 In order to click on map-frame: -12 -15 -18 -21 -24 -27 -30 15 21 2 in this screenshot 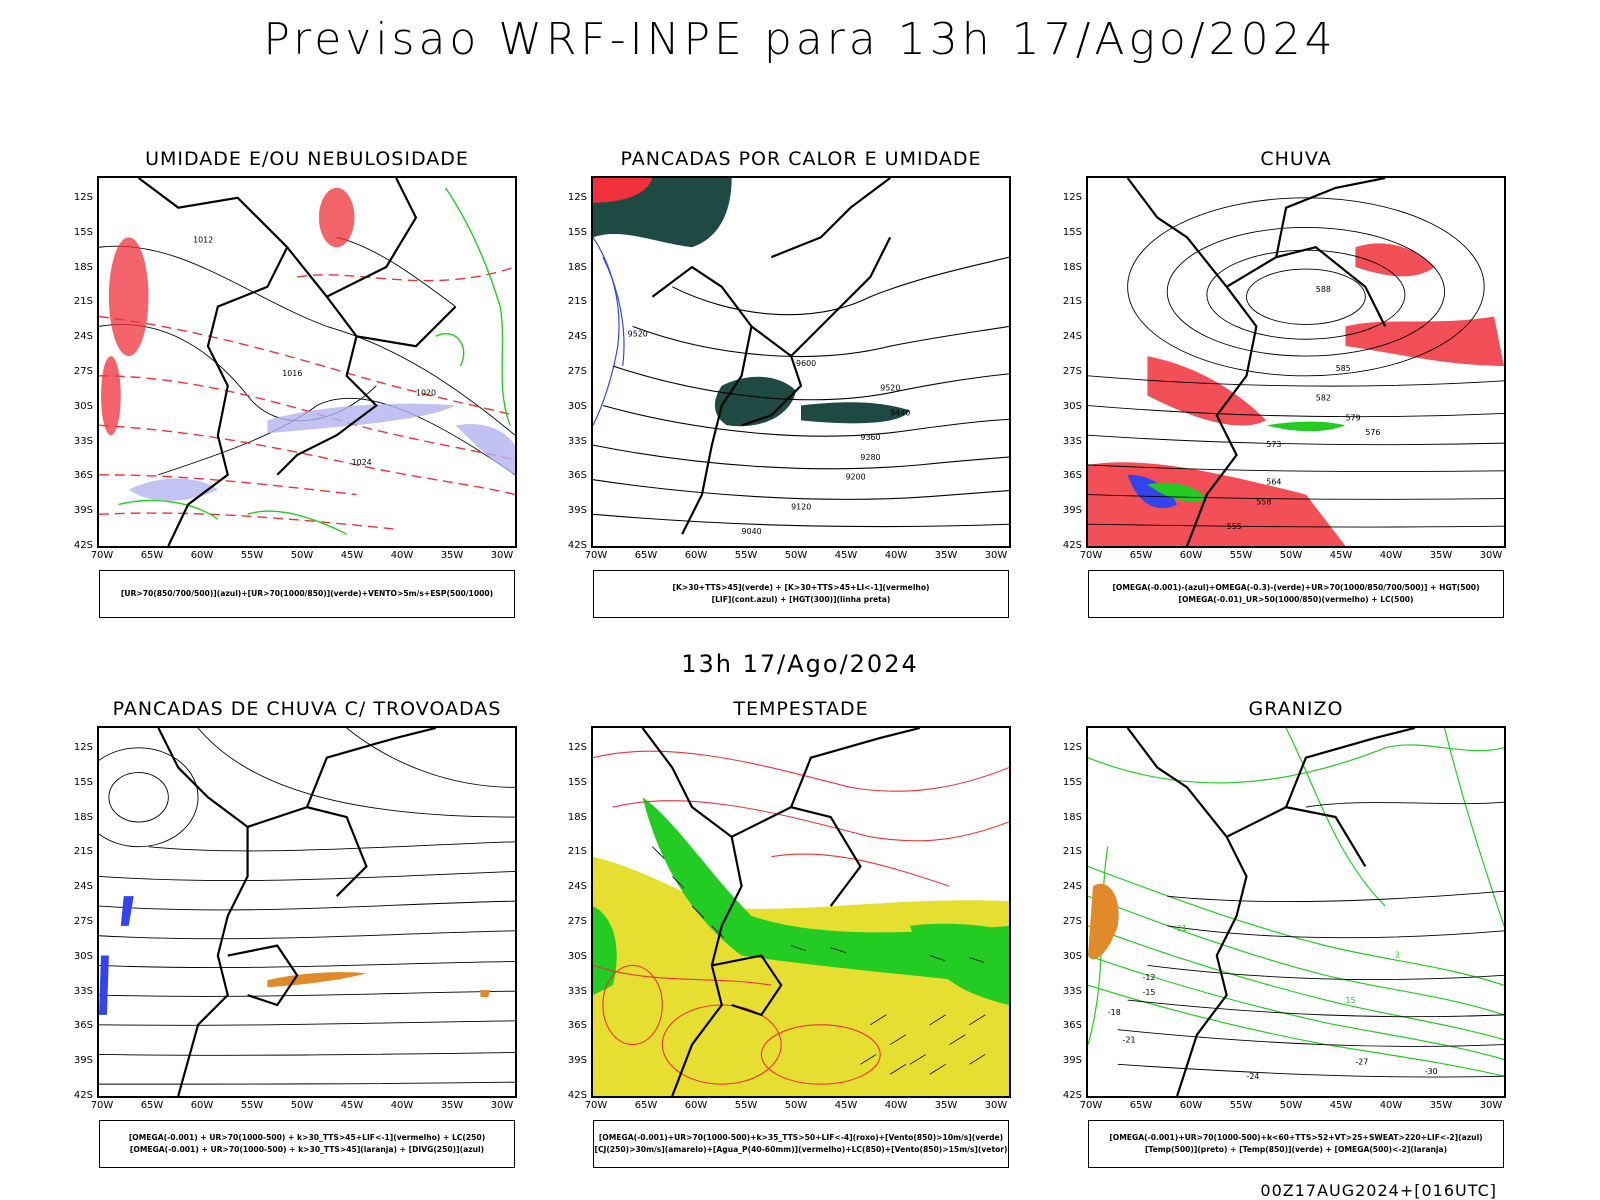, I will do `click(1296, 912)`.